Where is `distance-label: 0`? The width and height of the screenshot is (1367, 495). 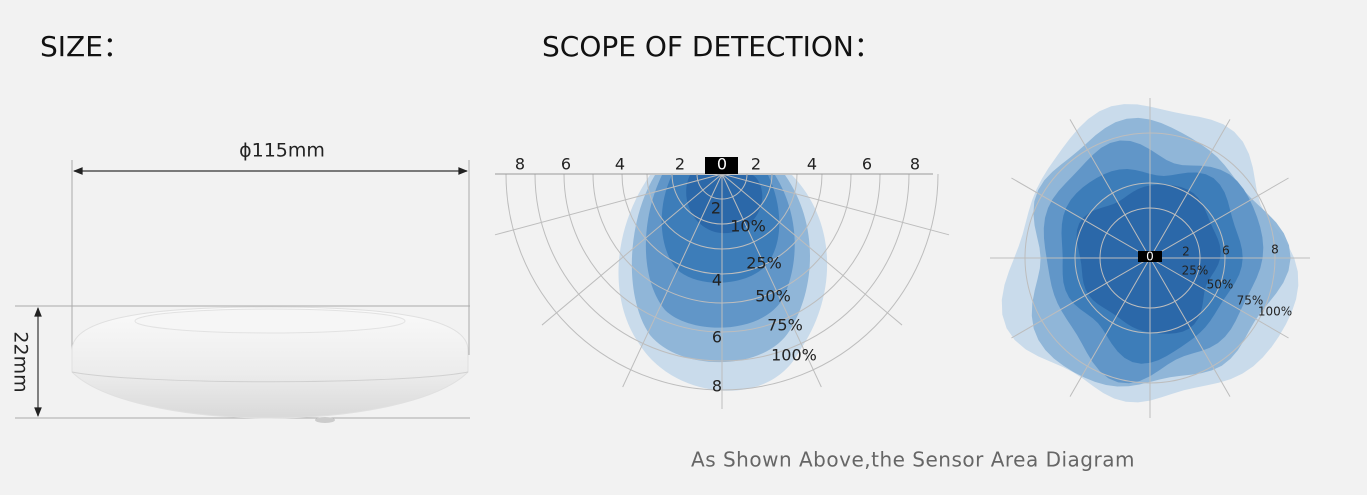 distance-label: 0 is located at coordinates (722, 164).